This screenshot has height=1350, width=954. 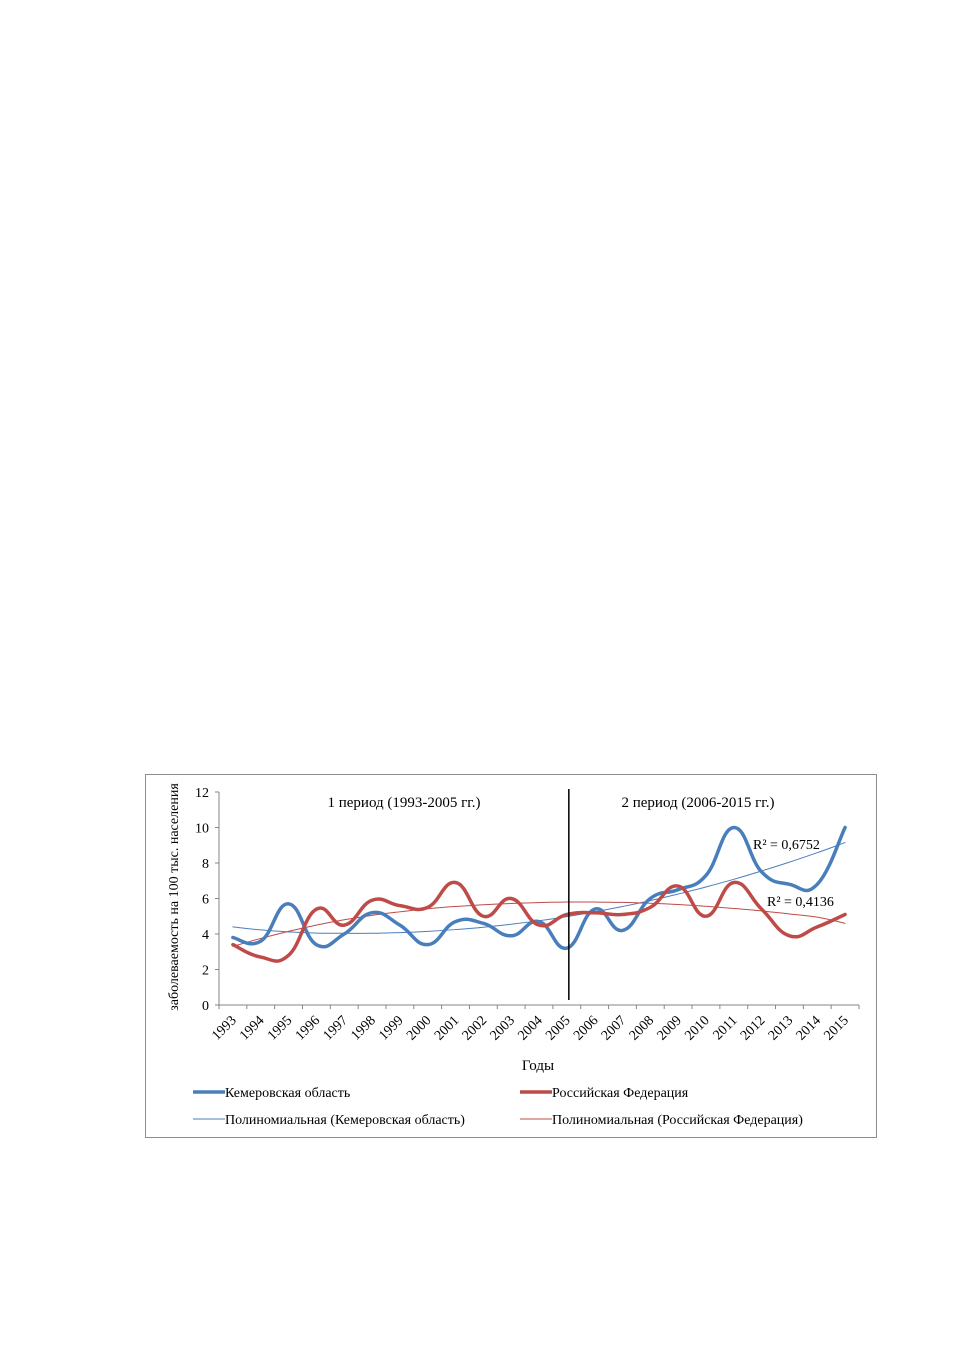 I want to click on x-tick-label: 2003, so click(x=503, y=1028).